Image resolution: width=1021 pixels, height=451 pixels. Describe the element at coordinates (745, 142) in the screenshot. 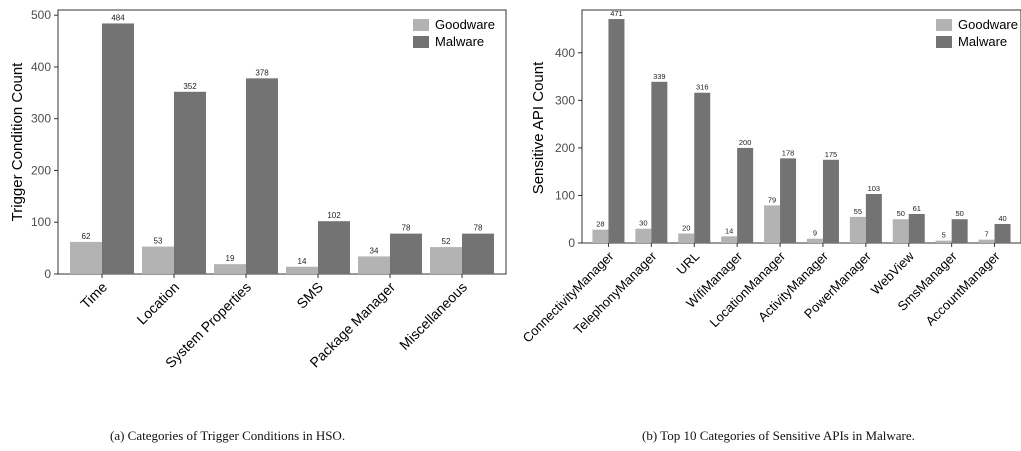

I see `bar-value-label: 200` at that location.